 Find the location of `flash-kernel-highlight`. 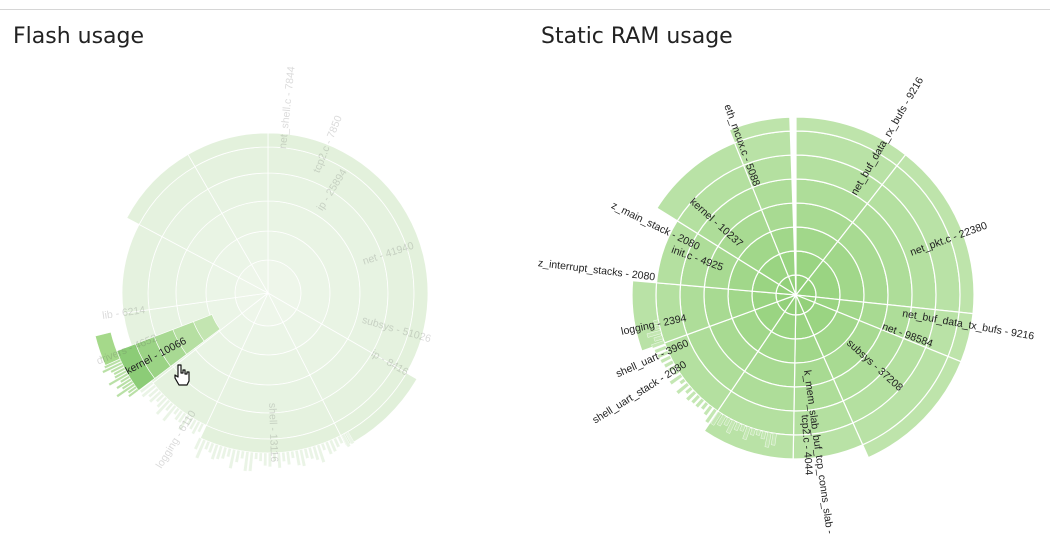

flash-kernel-highlight is located at coordinates (157, 356).